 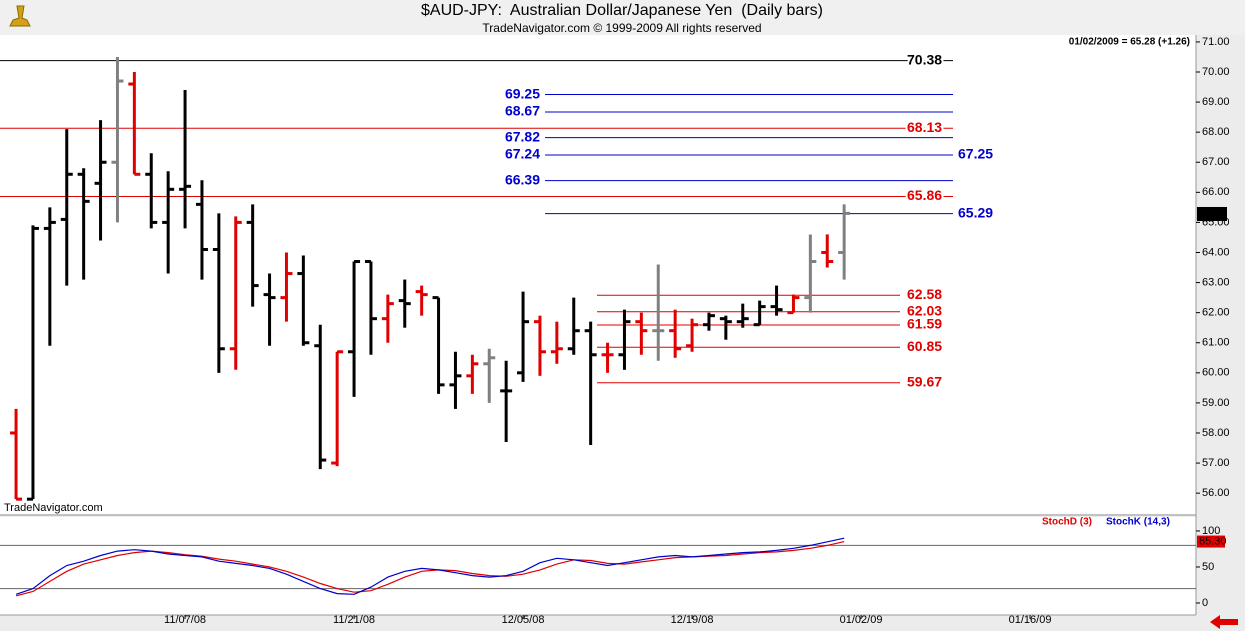 What do you see at coordinates (924, 310) in the screenshot?
I see `level-label: 62.03` at bounding box center [924, 310].